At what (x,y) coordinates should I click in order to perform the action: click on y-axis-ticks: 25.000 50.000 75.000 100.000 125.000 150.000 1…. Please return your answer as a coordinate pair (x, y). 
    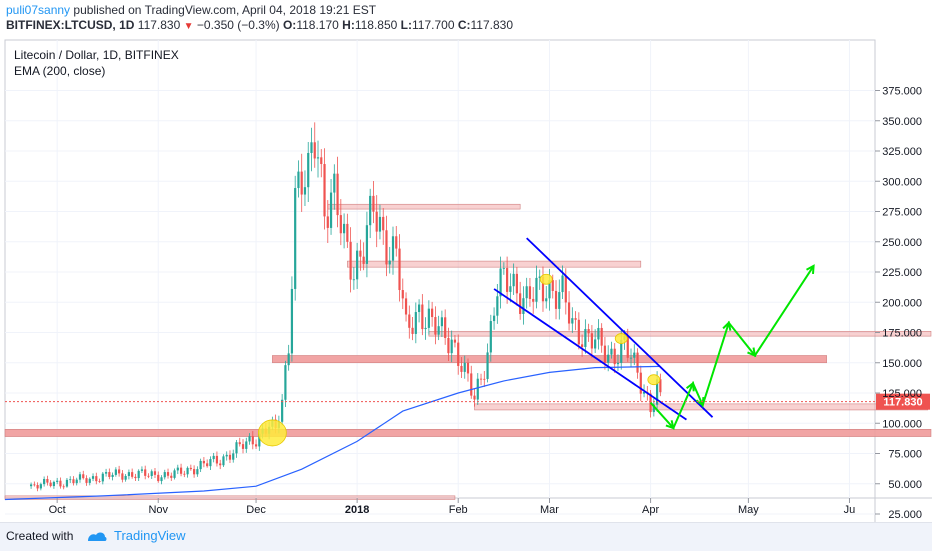
    Looking at the image, I should click on (898, 303).